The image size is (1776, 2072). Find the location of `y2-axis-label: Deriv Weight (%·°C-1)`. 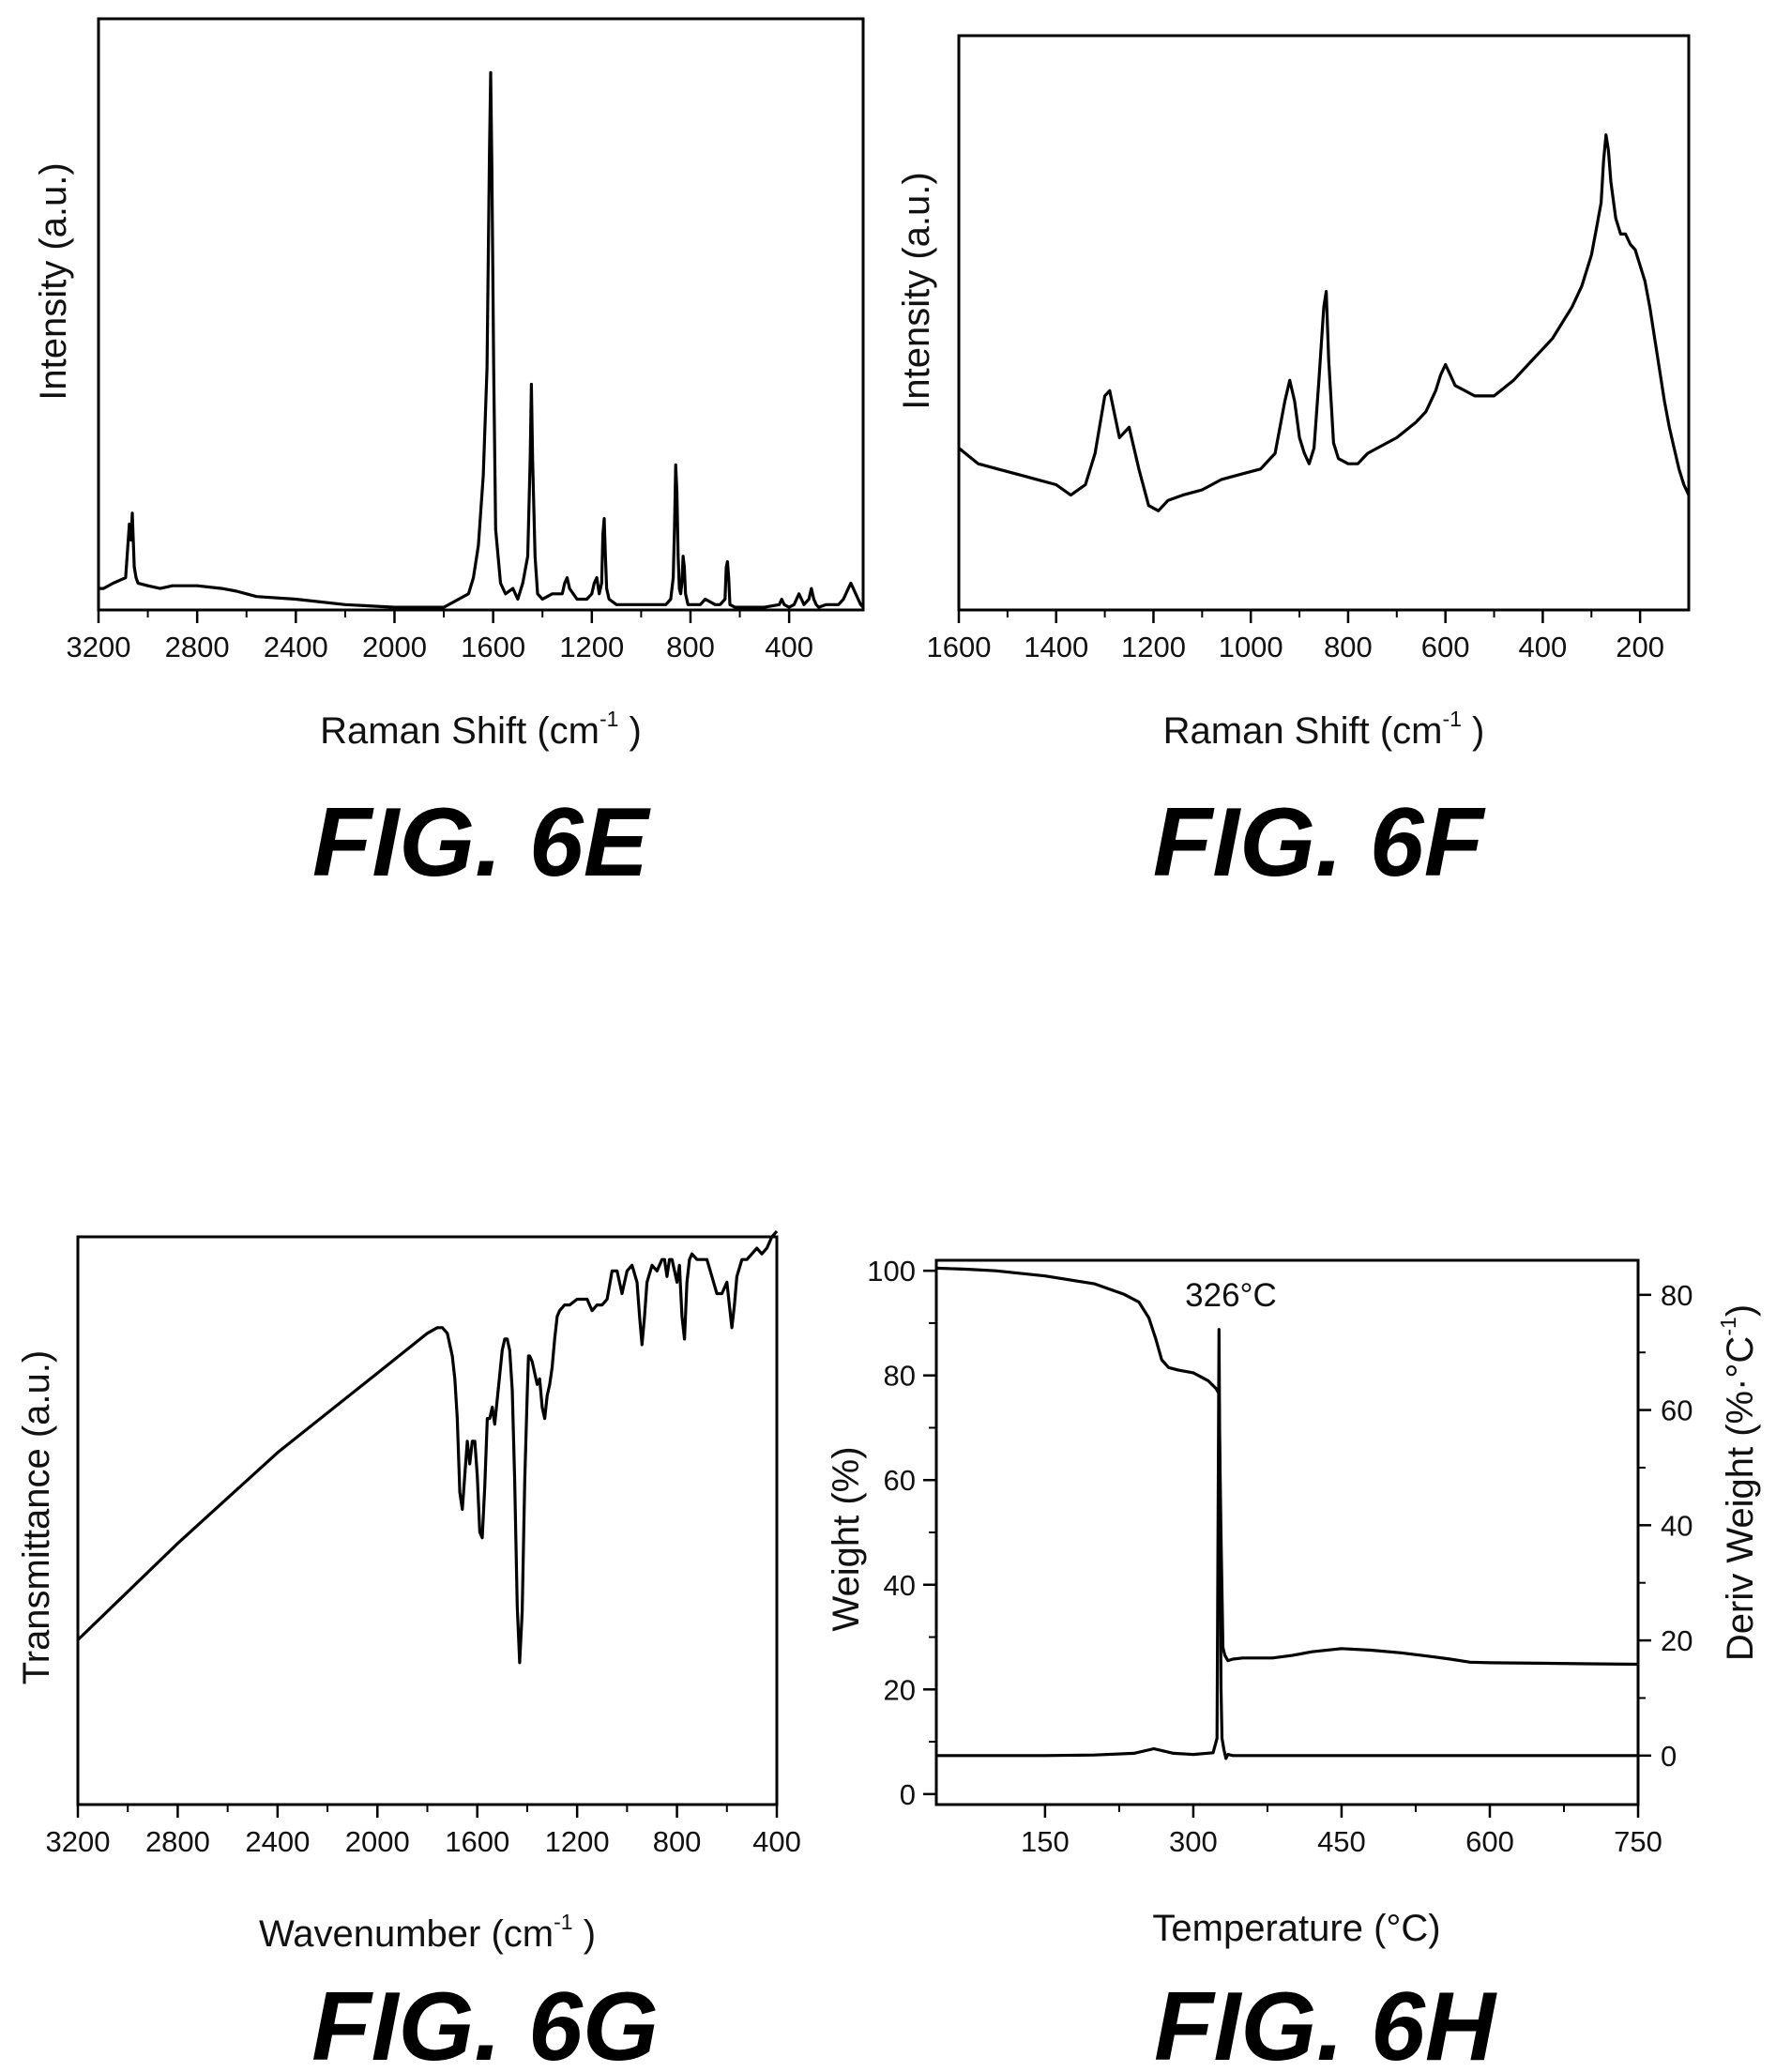

y2-axis-label: Deriv Weight (%·°C-1) is located at coordinates (1738, 1482).